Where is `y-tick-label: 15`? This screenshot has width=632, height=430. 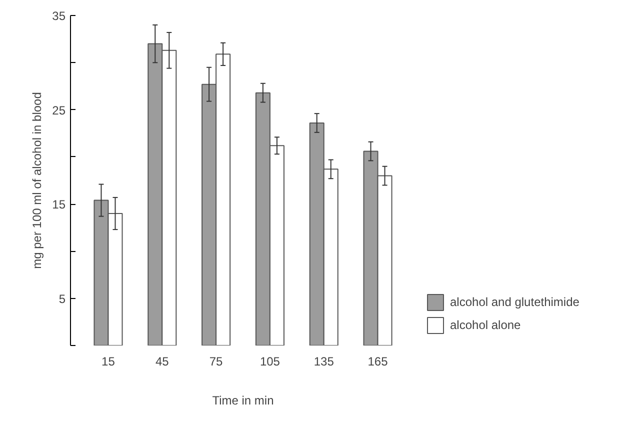 y-tick-label: 15 is located at coordinates (59, 205).